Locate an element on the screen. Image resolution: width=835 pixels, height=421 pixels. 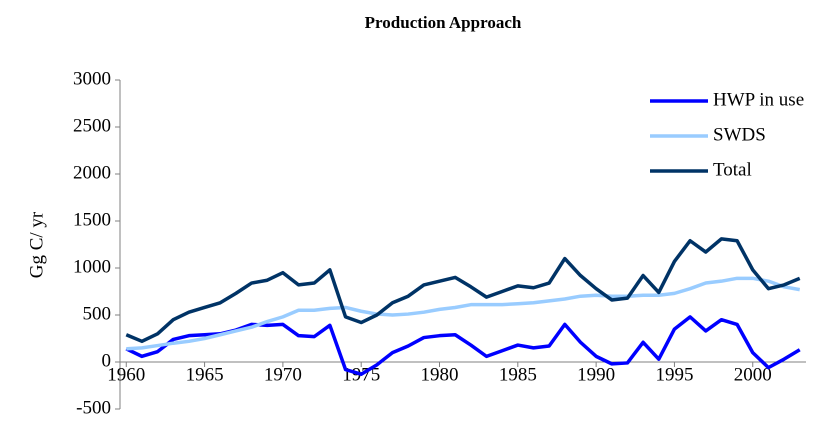
y-tick-label: 0 is located at coordinates (107, 360).